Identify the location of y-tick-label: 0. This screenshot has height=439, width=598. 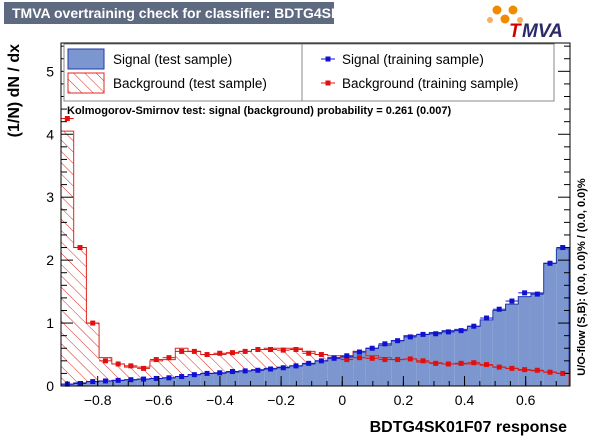
(50, 386).